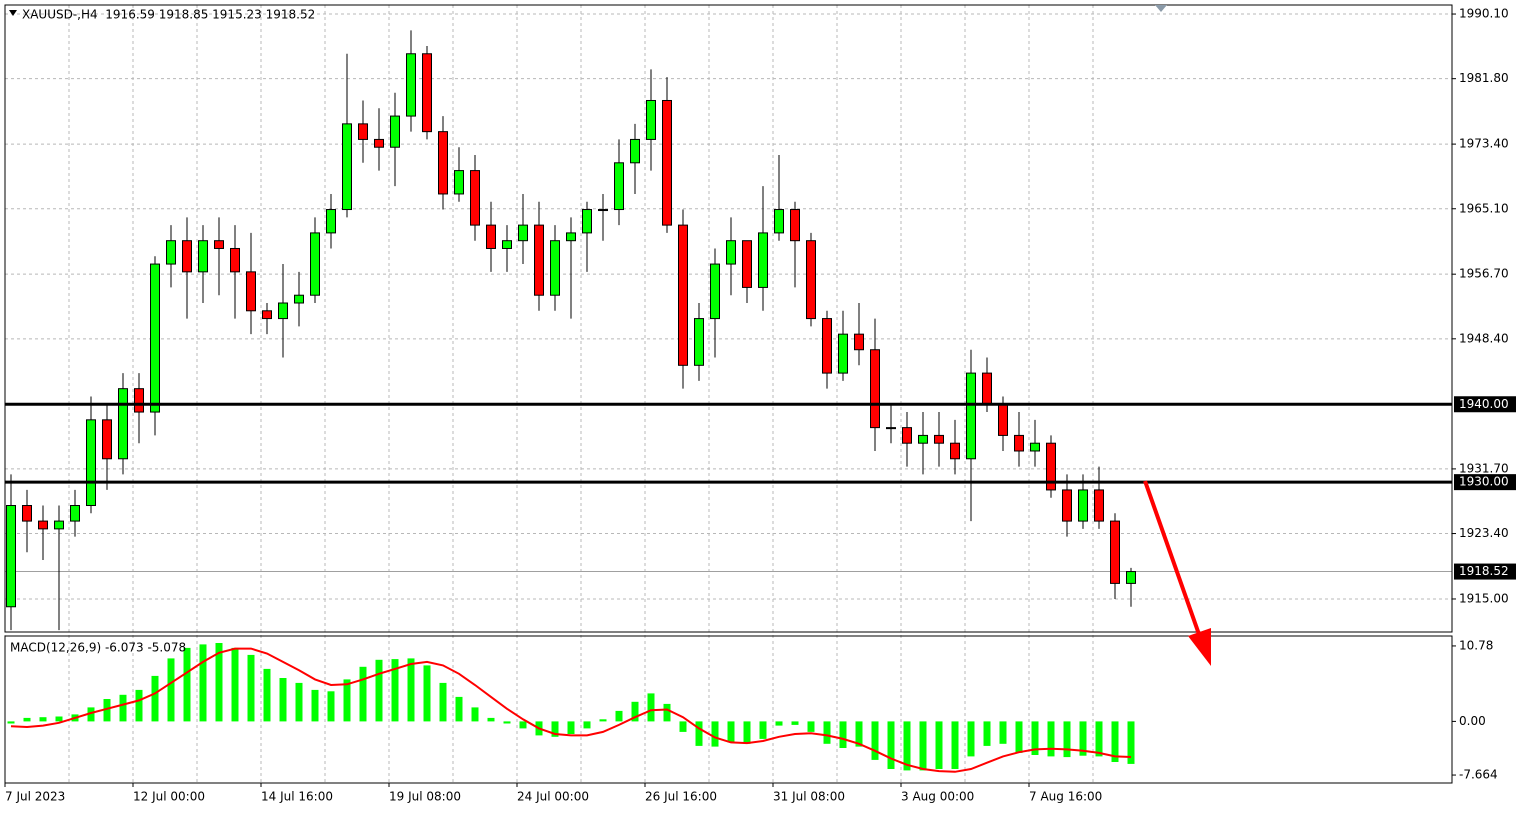 Image resolution: width=1526 pixels, height=813 pixels. What do you see at coordinates (809, 797) in the screenshot?
I see `x-tick-label: 31 Jul 08:00` at bounding box center [809, 797].